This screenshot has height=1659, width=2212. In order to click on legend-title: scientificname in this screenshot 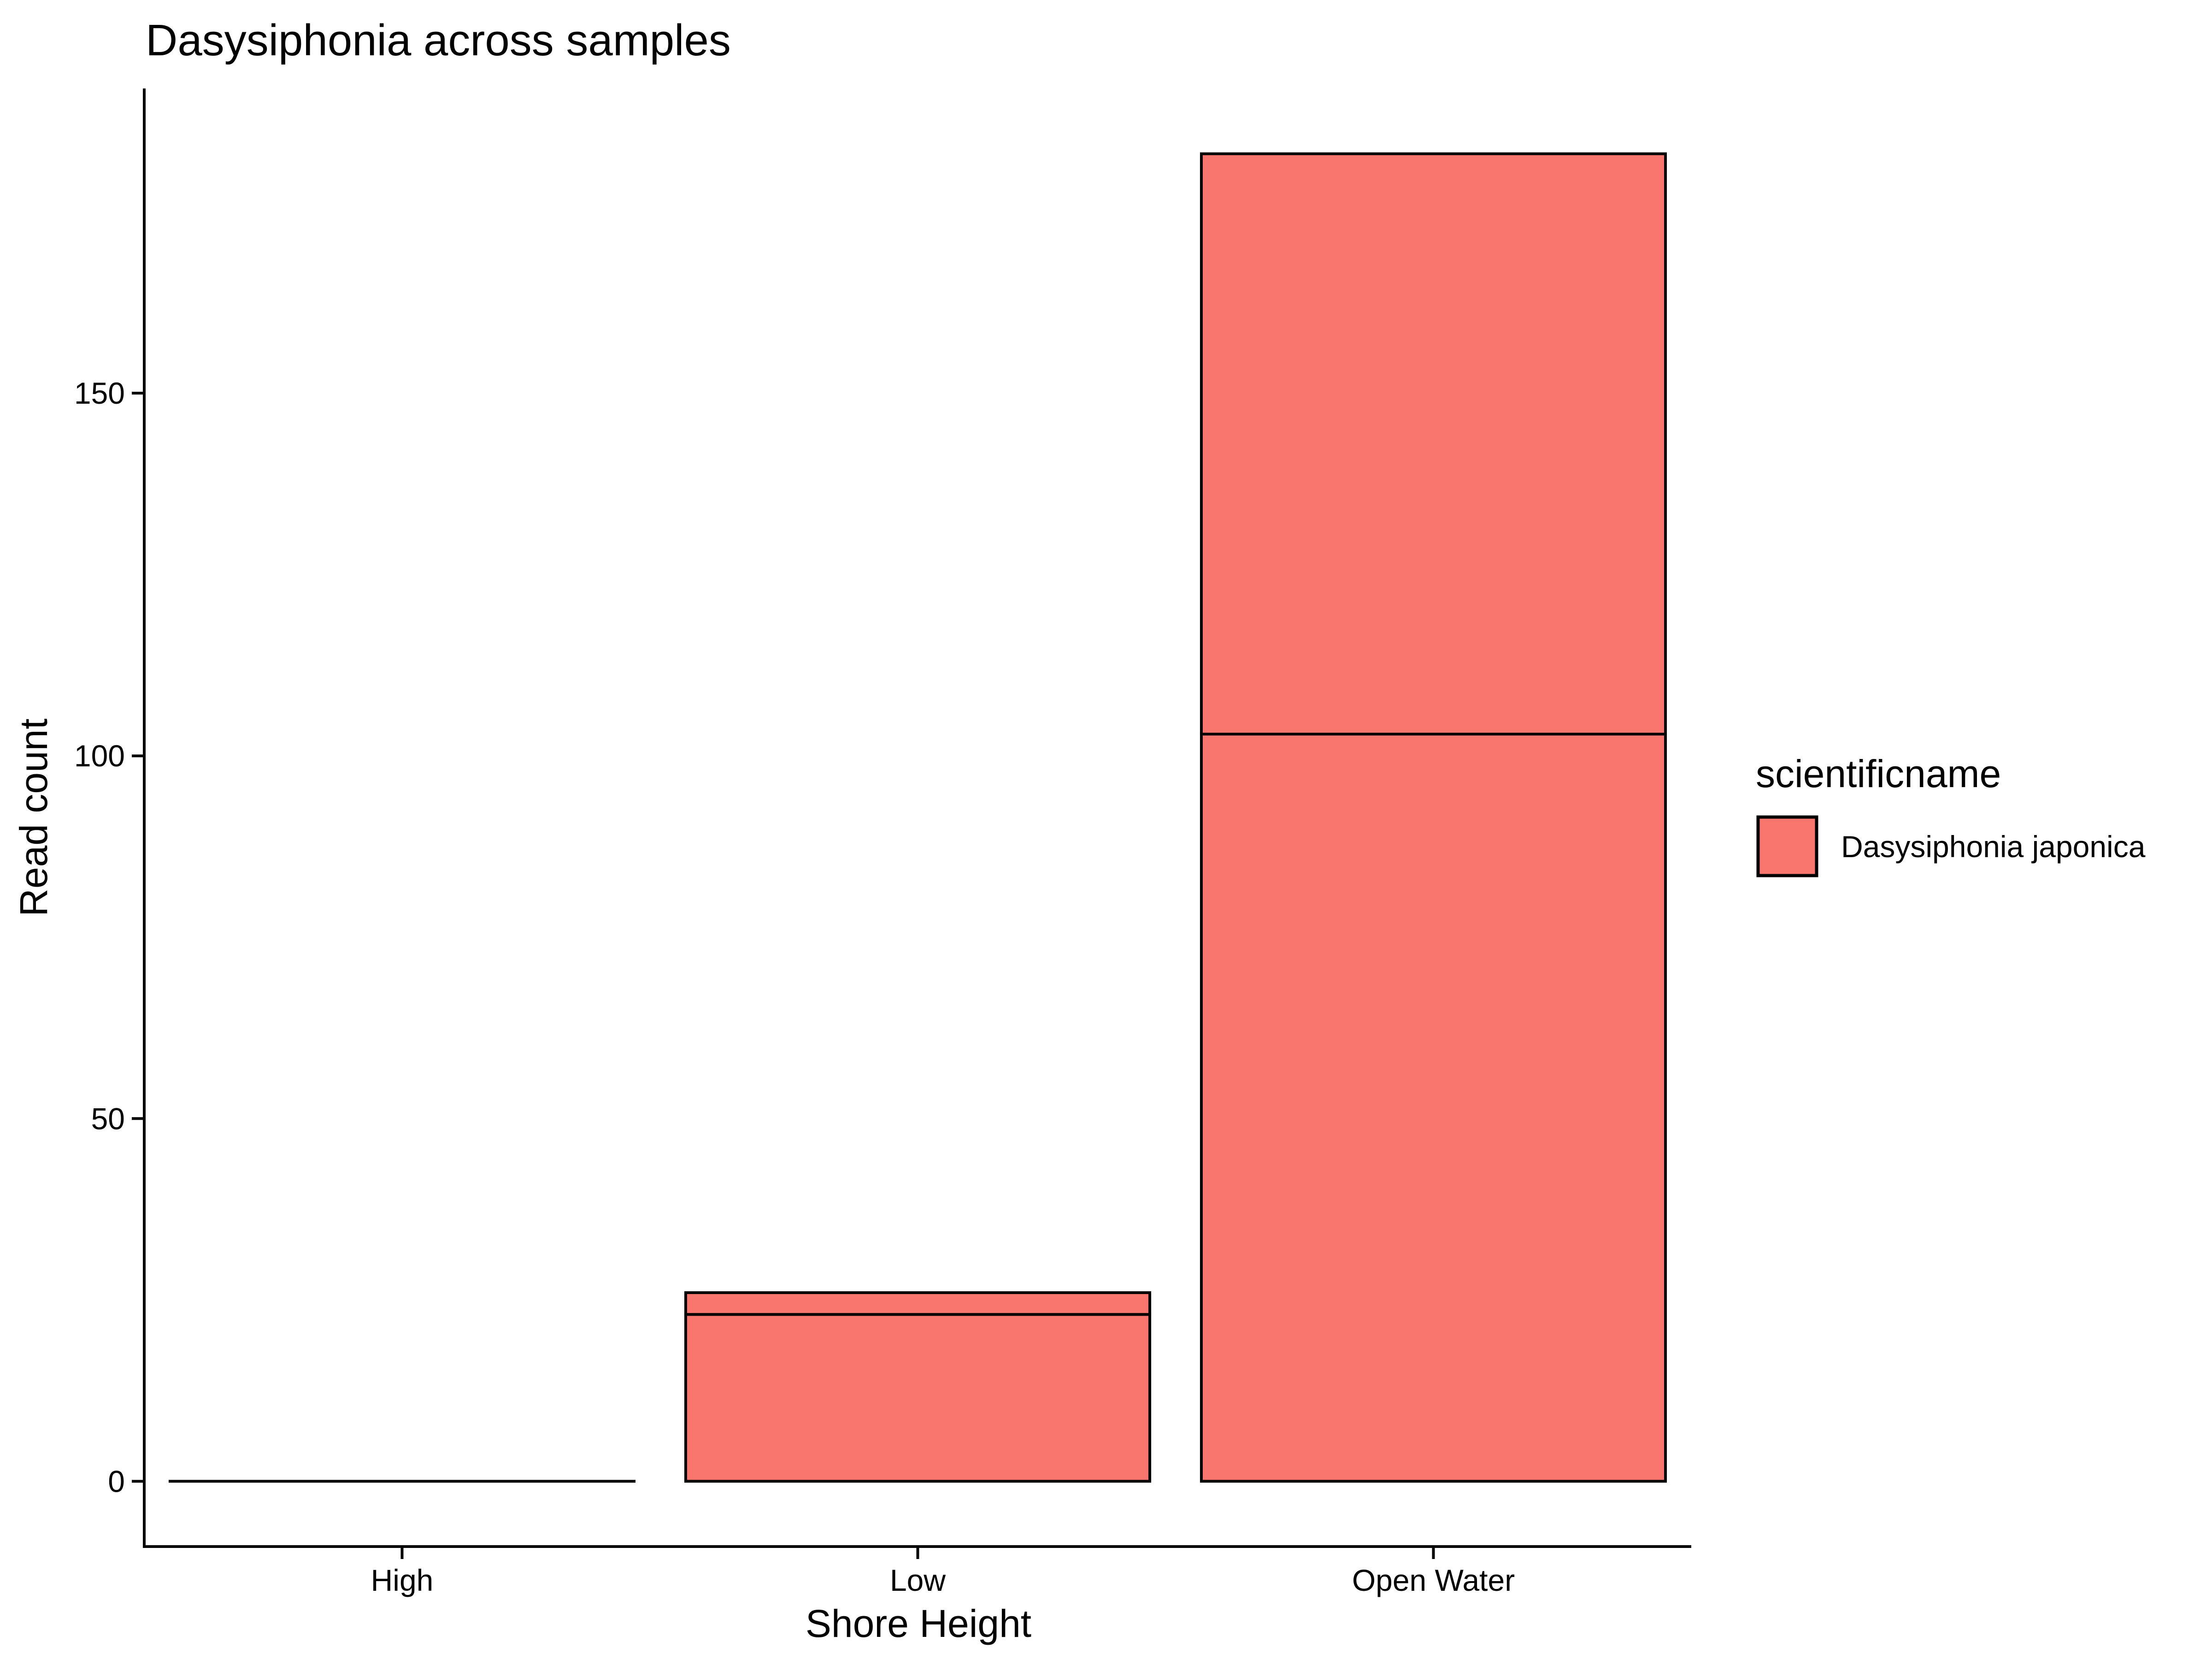, I will do `click(1878, 773)`.